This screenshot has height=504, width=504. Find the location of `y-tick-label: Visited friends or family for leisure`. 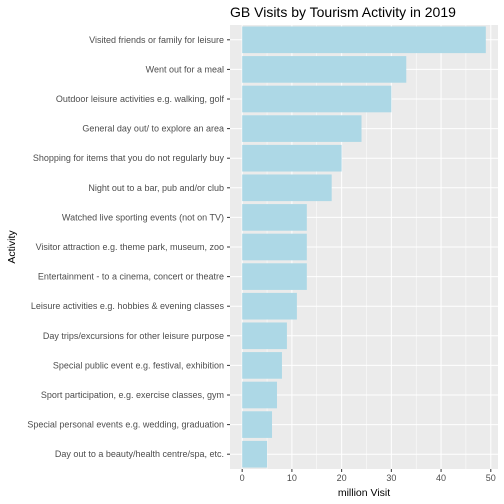

y-tick-label: Visited friends or family for leisure is located at coordinates (156, 40).